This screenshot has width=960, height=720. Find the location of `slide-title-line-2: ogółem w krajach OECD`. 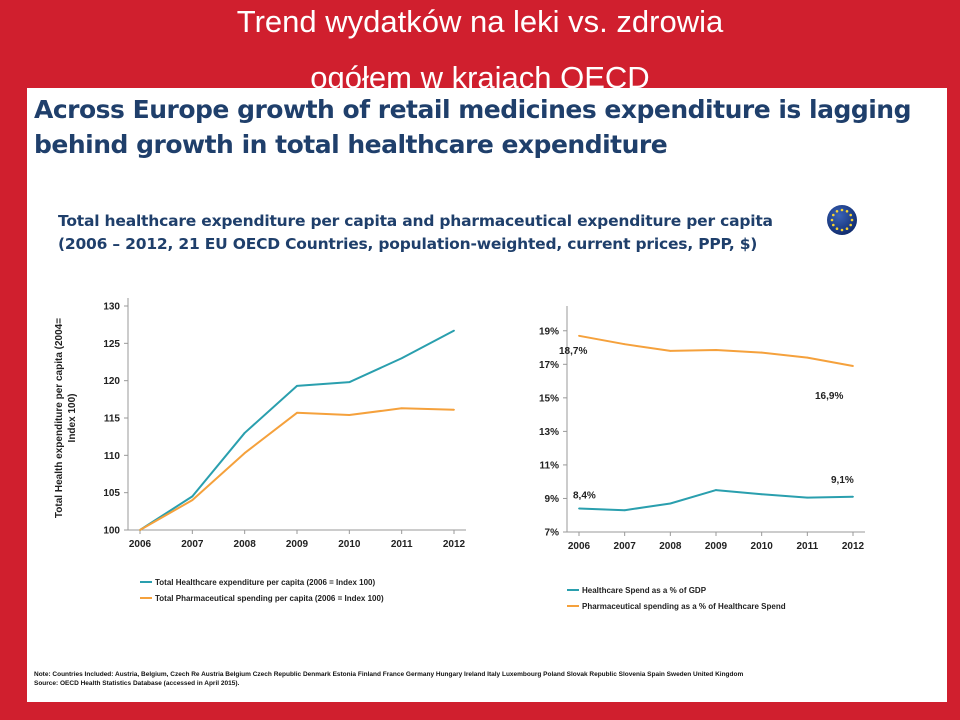

slide-title-line-2: ogółem w krajach OECD is located at coordinates (480, 77).